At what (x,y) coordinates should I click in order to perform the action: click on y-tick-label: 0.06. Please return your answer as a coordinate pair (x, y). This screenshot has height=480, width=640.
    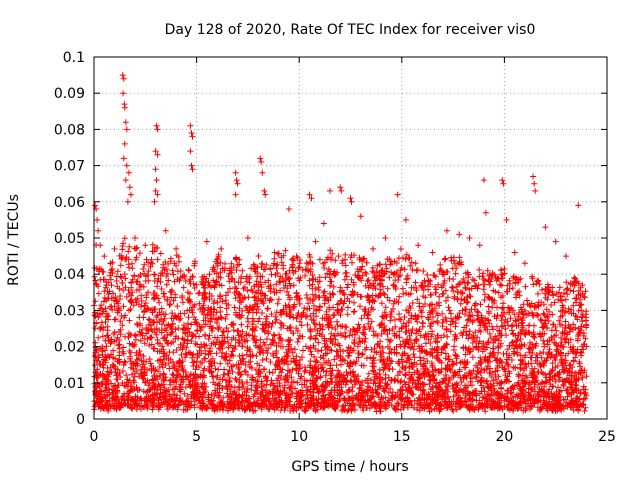
    Looking at the image, I should click on (69, 203).